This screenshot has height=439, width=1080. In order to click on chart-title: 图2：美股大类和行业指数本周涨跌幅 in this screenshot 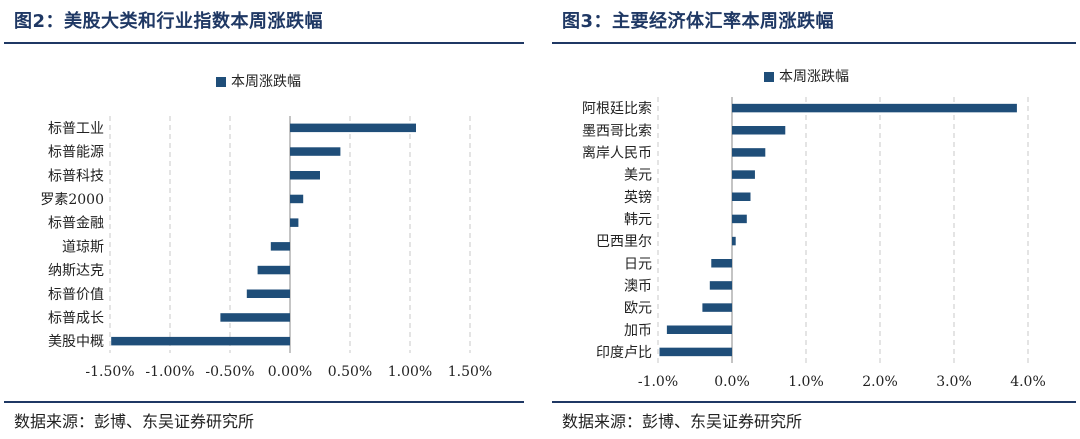, I will do `click(169, 21)`.